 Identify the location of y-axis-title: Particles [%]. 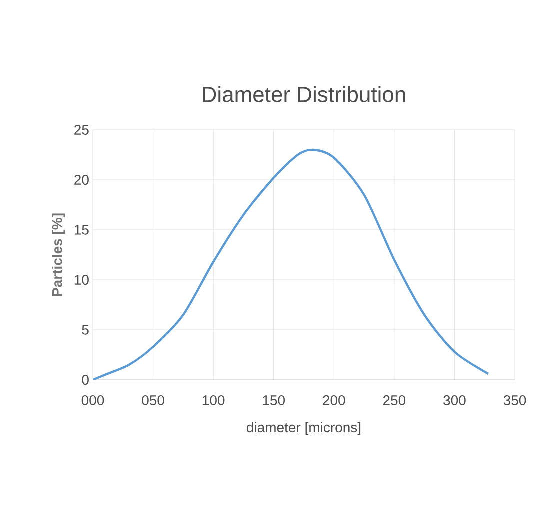
(59, 255).